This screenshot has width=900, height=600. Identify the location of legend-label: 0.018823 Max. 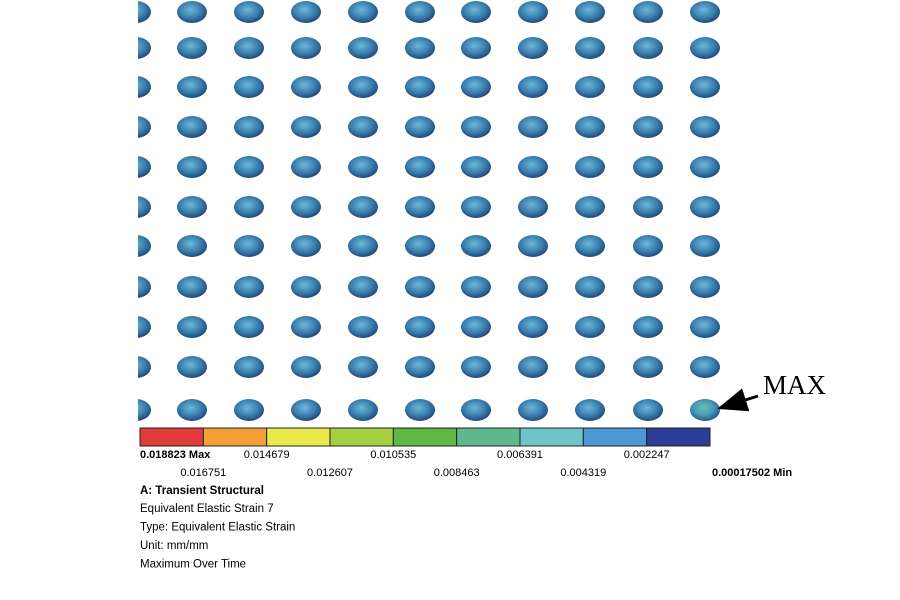
(175, 455).